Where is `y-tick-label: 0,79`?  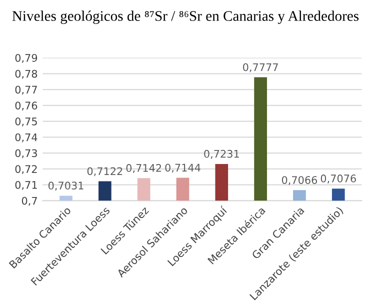
y-tick-label: 0,79 is located at coordinates (26, 58).